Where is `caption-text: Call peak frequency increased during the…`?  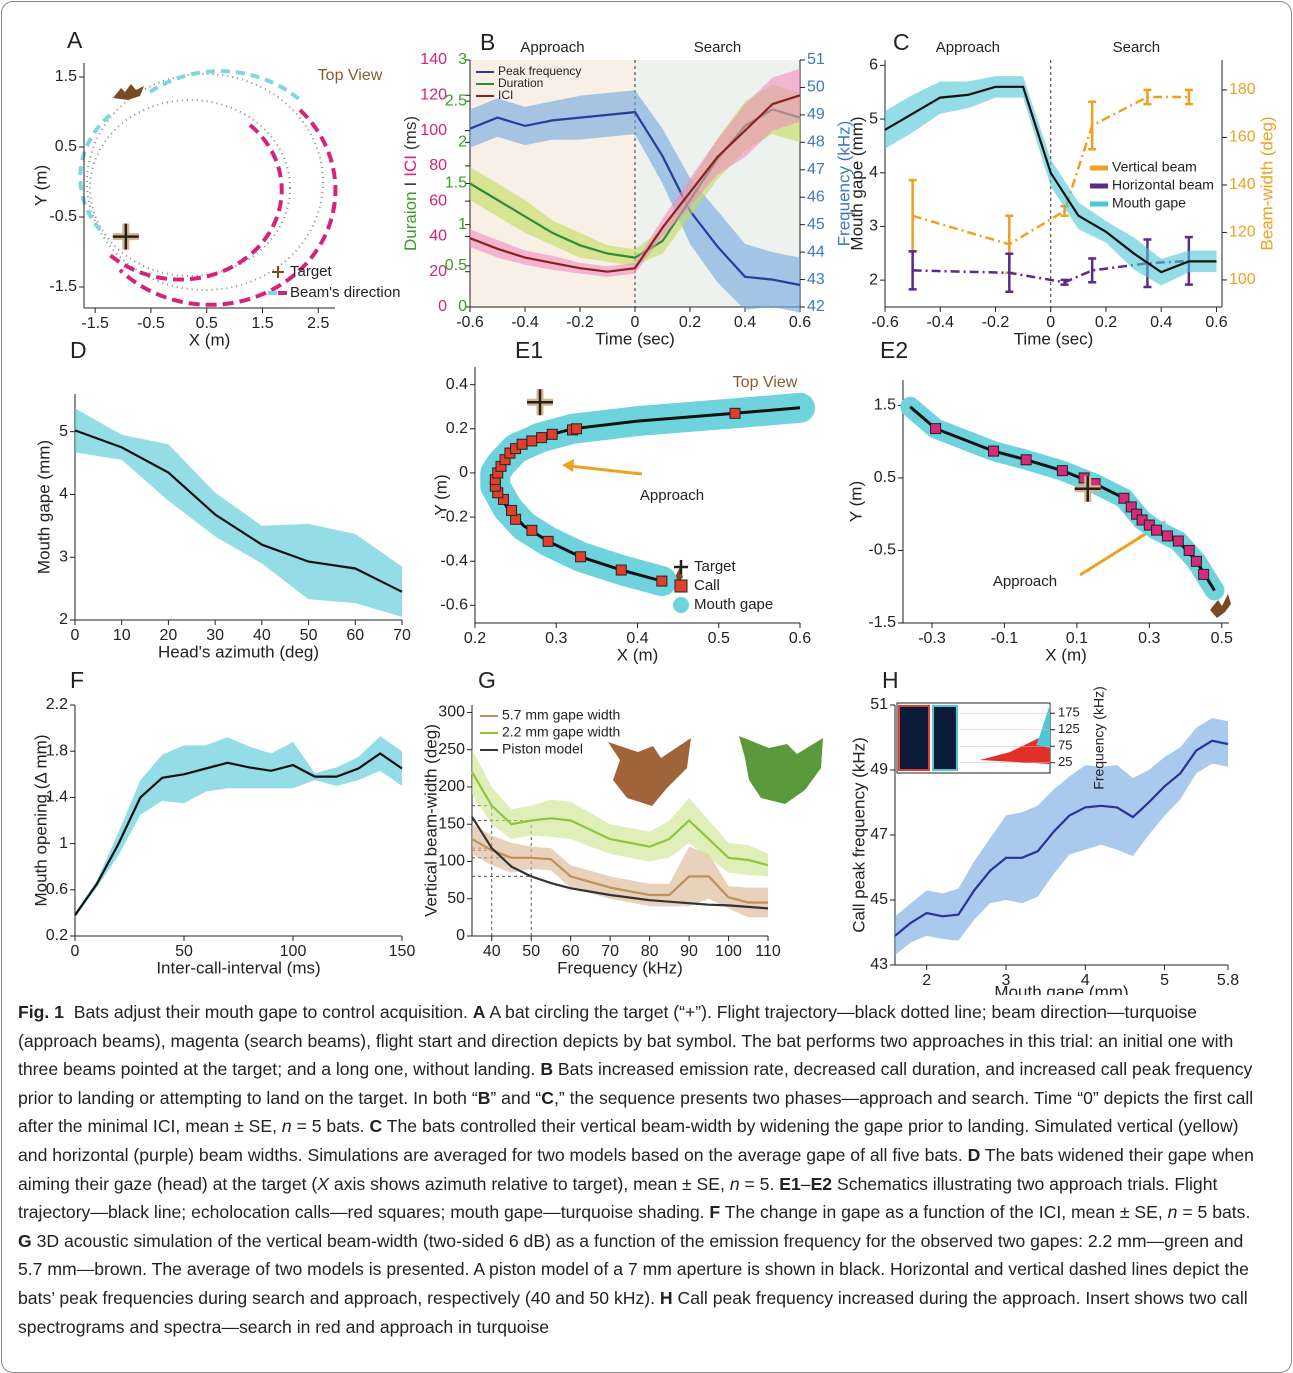
caption-text: Call peak frequency increased during the… is located at coordinates (635, 1312).